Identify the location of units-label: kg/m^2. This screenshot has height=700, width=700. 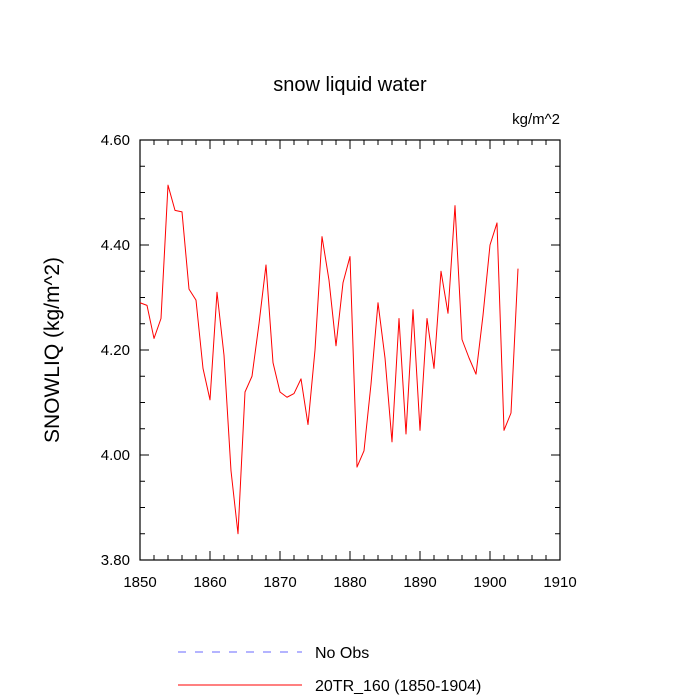
(536, 119).